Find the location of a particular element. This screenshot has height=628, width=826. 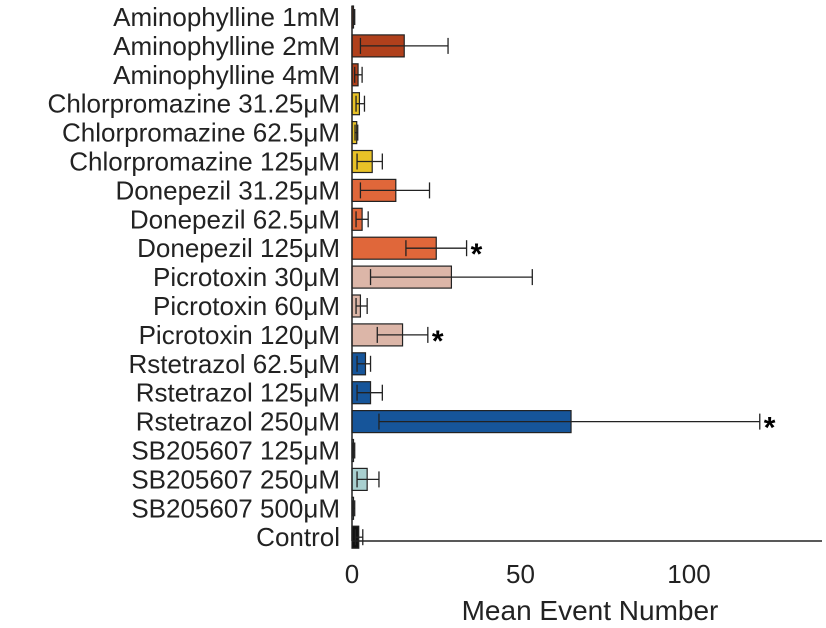

category-label: Donepezil 125μM is located at coordinates (238, 248).